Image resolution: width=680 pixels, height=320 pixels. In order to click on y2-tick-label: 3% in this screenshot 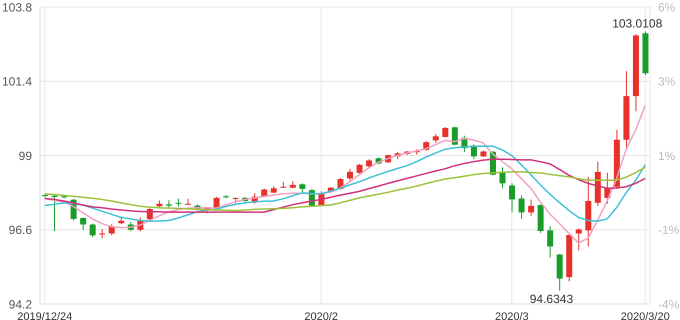, I will do `click(667, 81)`.